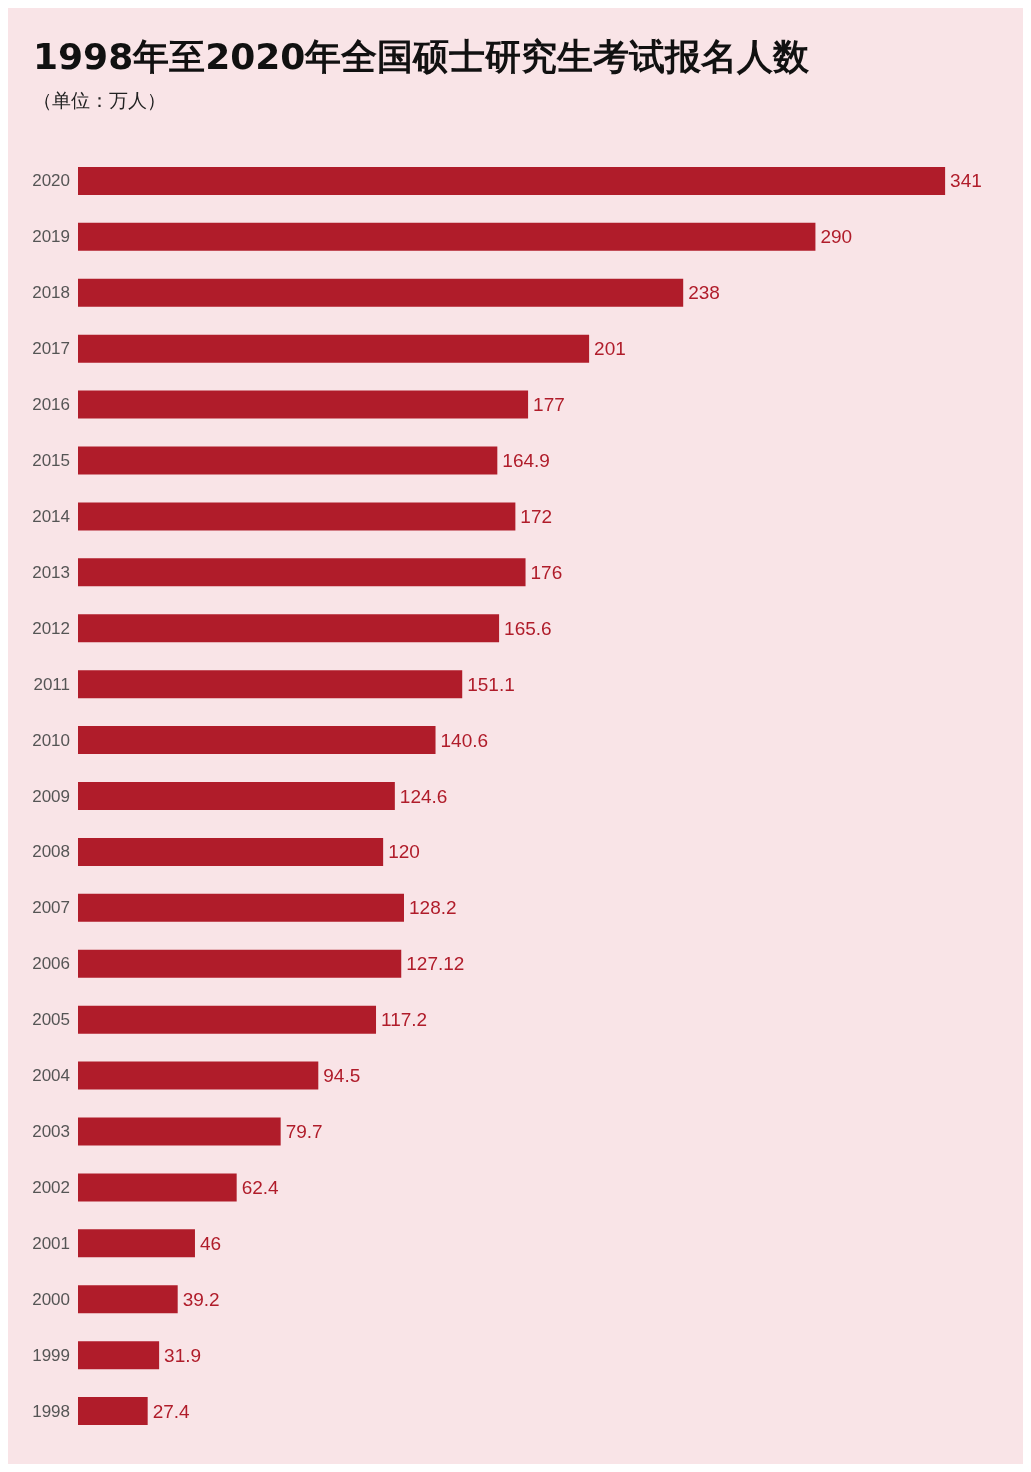 The height and width of the screenshot is (1472, 1031). Describe the element at coordinates (51, 1020) in the screenshot. I see `y-tick-label: 2005` at that location.